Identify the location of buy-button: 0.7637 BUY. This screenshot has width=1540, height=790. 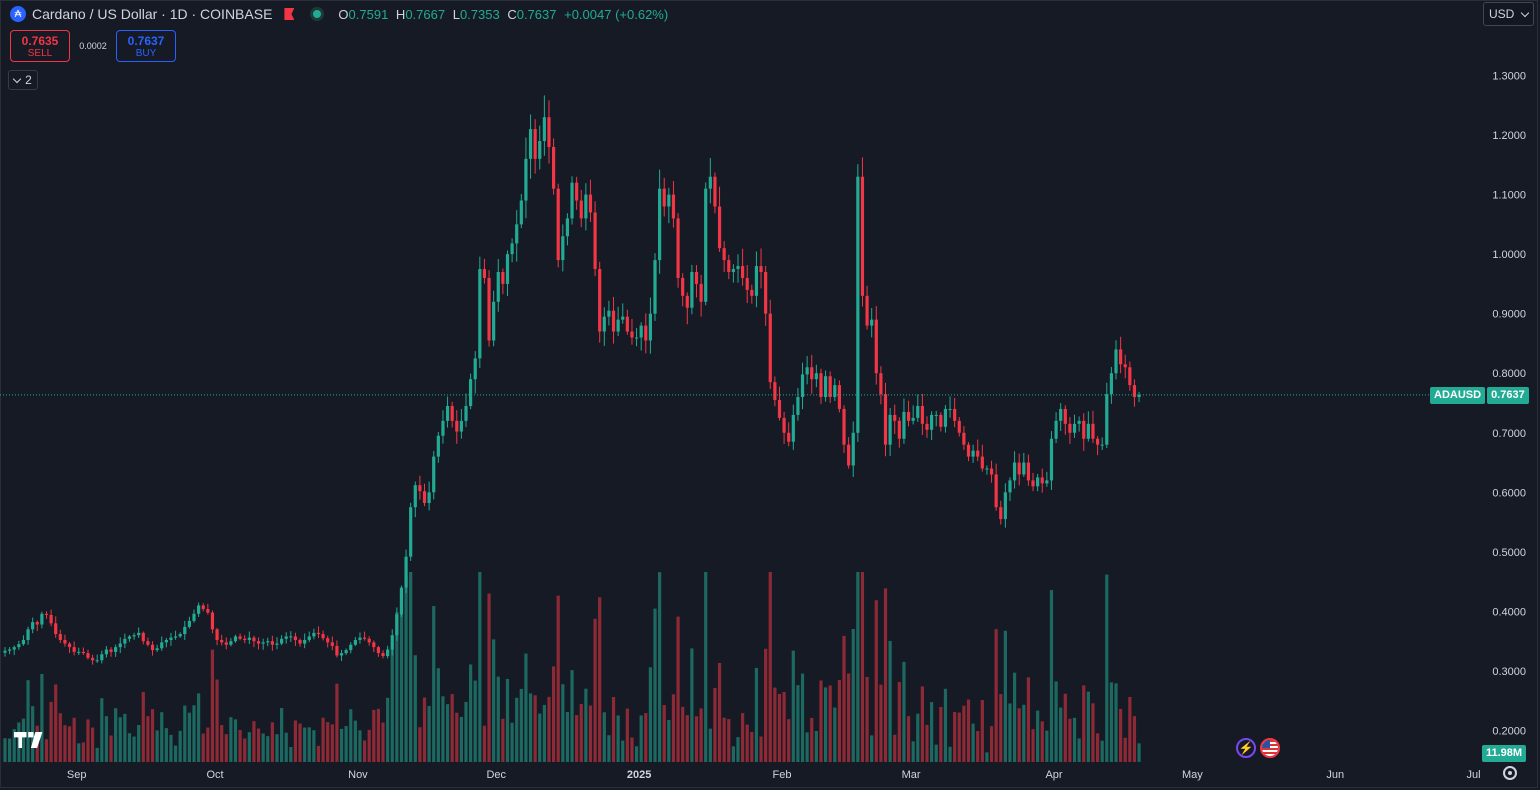
(146, 46).